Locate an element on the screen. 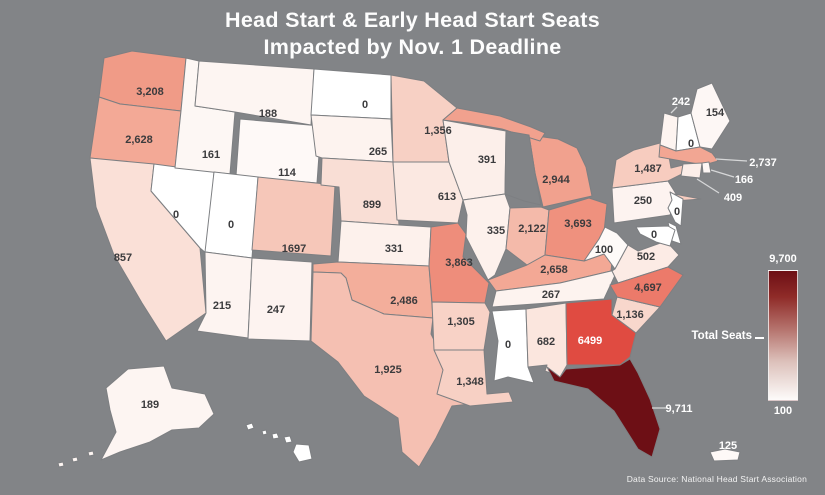  state-shape-NM is located at coordinates (280, 299).